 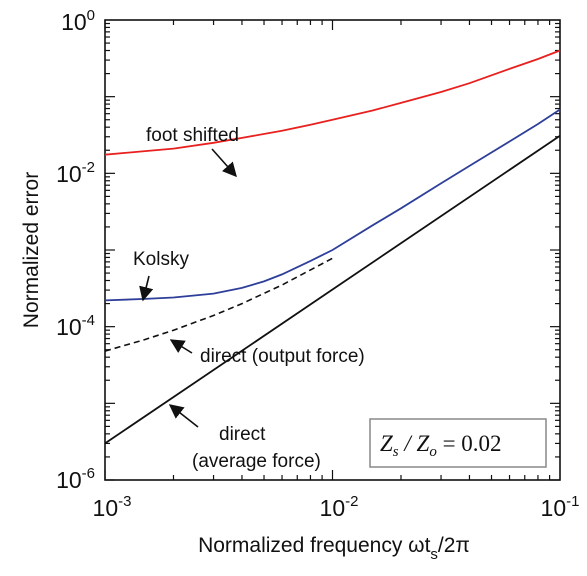 What do you see at coordinates (75, 173) in the screenshot?
I see `y-tick-label: 10⁻²` at bounding box center [75, 173].